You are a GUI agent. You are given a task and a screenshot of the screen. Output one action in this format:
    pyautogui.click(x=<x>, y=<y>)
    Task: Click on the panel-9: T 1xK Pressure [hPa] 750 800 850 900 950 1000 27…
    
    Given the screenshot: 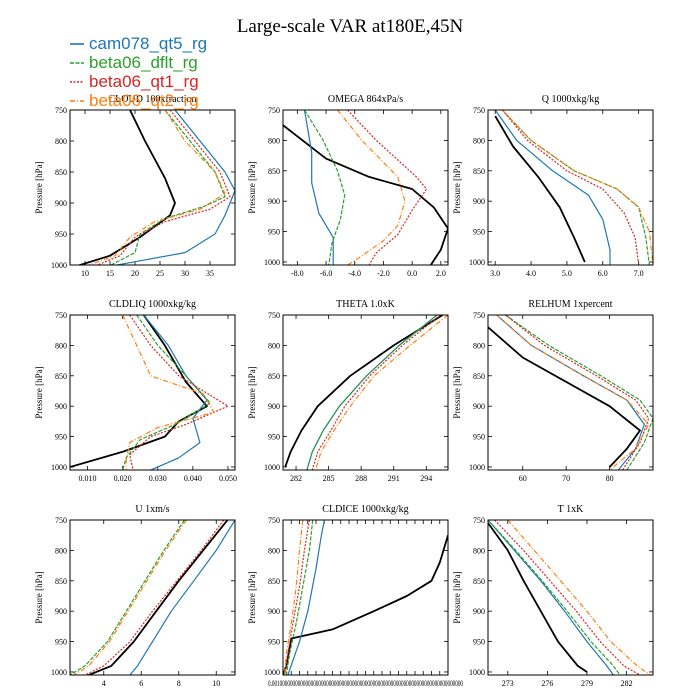 What is the action you would take?
    pyautogui.click(x=553, y=596)
    